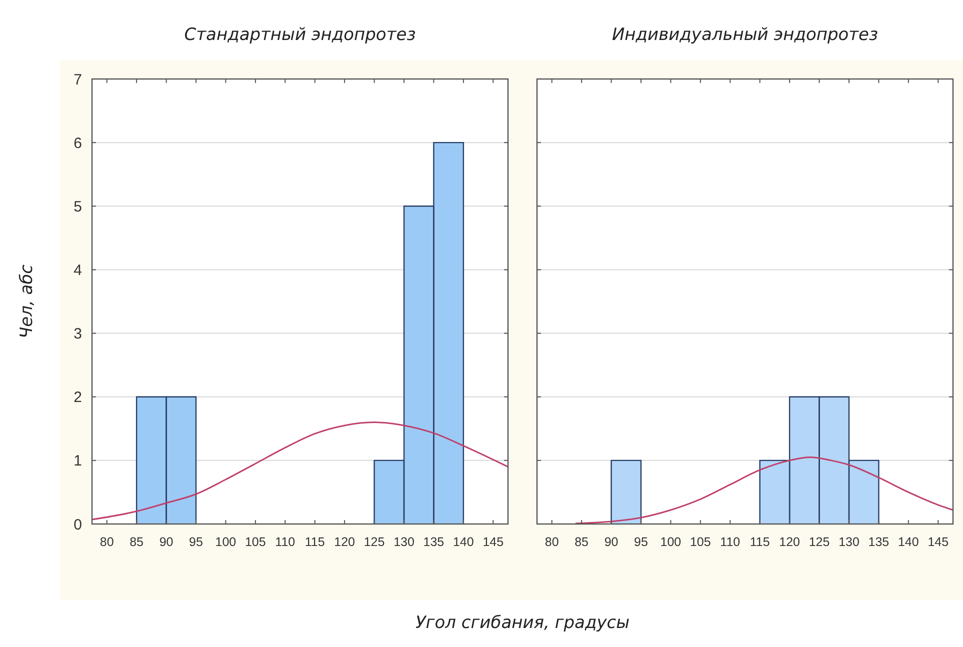 The image size is (963, 647). I want to click on y-tick-label: 1, so click(78, 461).